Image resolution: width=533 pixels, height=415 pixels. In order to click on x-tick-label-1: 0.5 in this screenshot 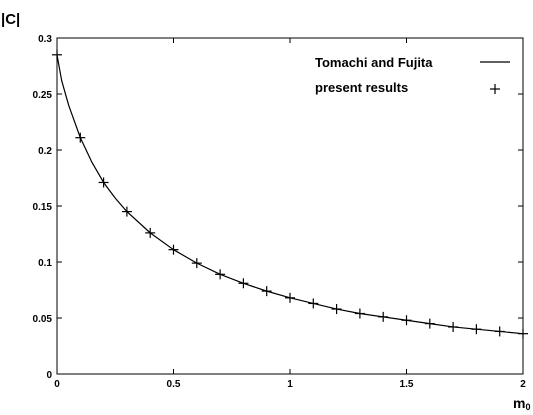, I will do `click(174, 384)`.